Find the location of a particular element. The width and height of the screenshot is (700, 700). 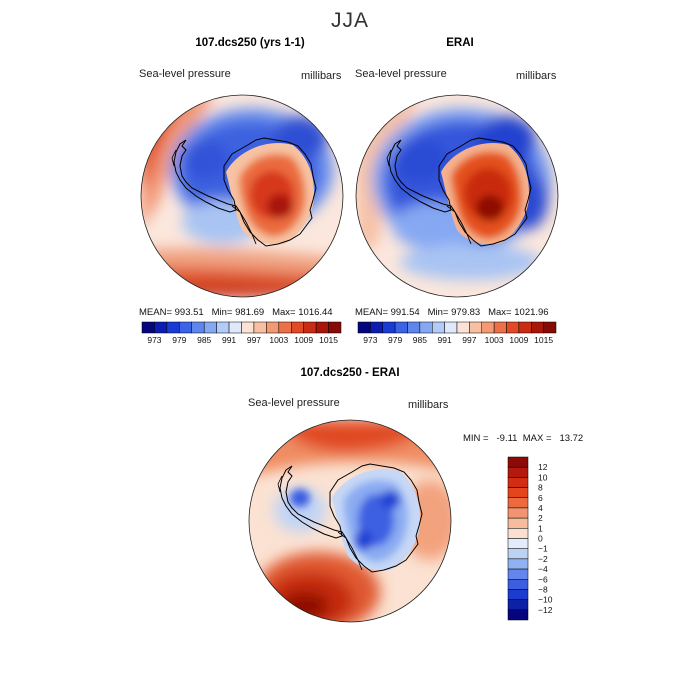

max-value: 1016.44 is located at coordinates (315, 312).